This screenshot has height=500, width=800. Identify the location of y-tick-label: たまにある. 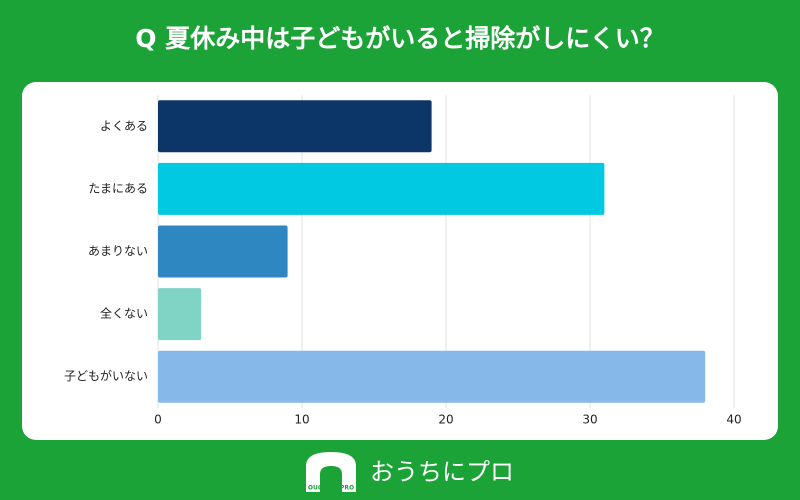
(118, 188).